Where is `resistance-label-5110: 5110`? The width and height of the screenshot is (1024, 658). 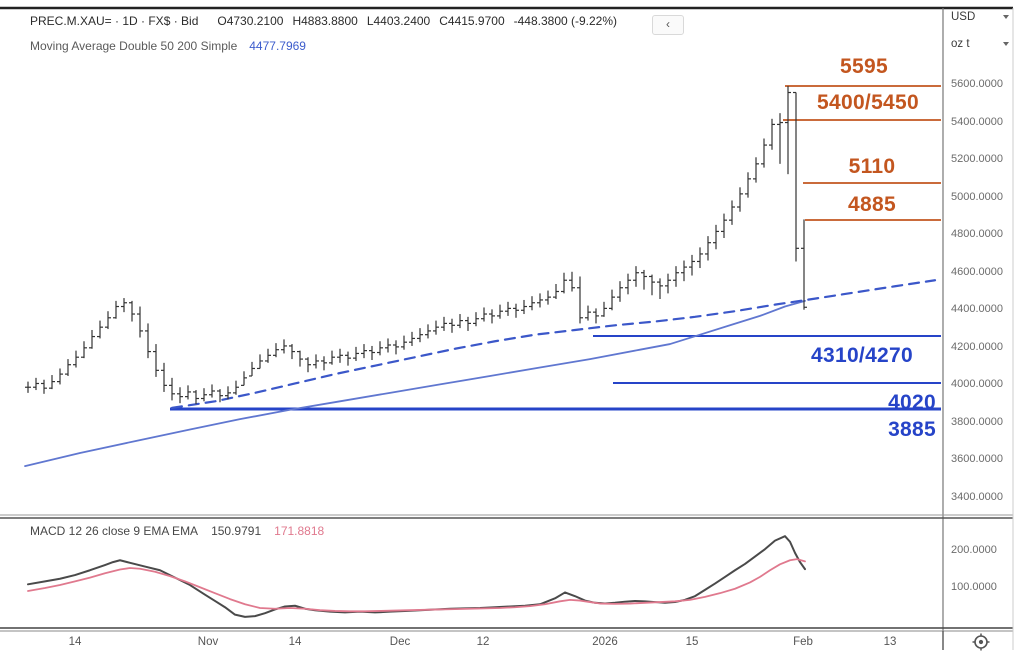 resistance-label-5110: 5110 is located at coordinates (872, 166).